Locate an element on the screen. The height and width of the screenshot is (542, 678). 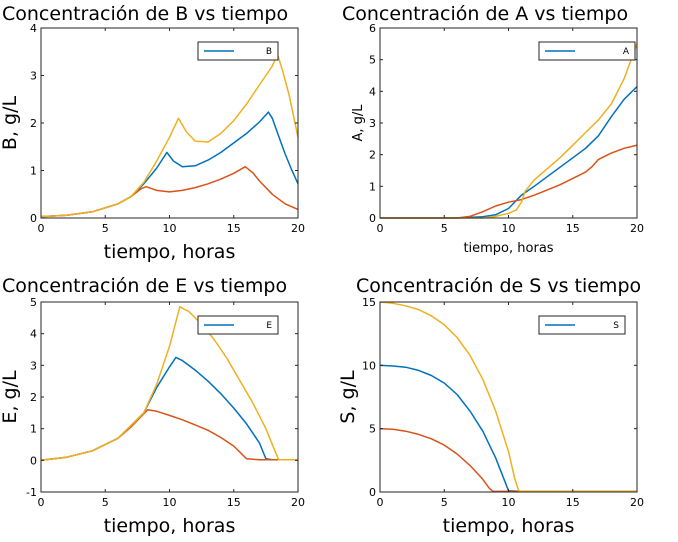
legend: S is located at coordinates (582, 325).